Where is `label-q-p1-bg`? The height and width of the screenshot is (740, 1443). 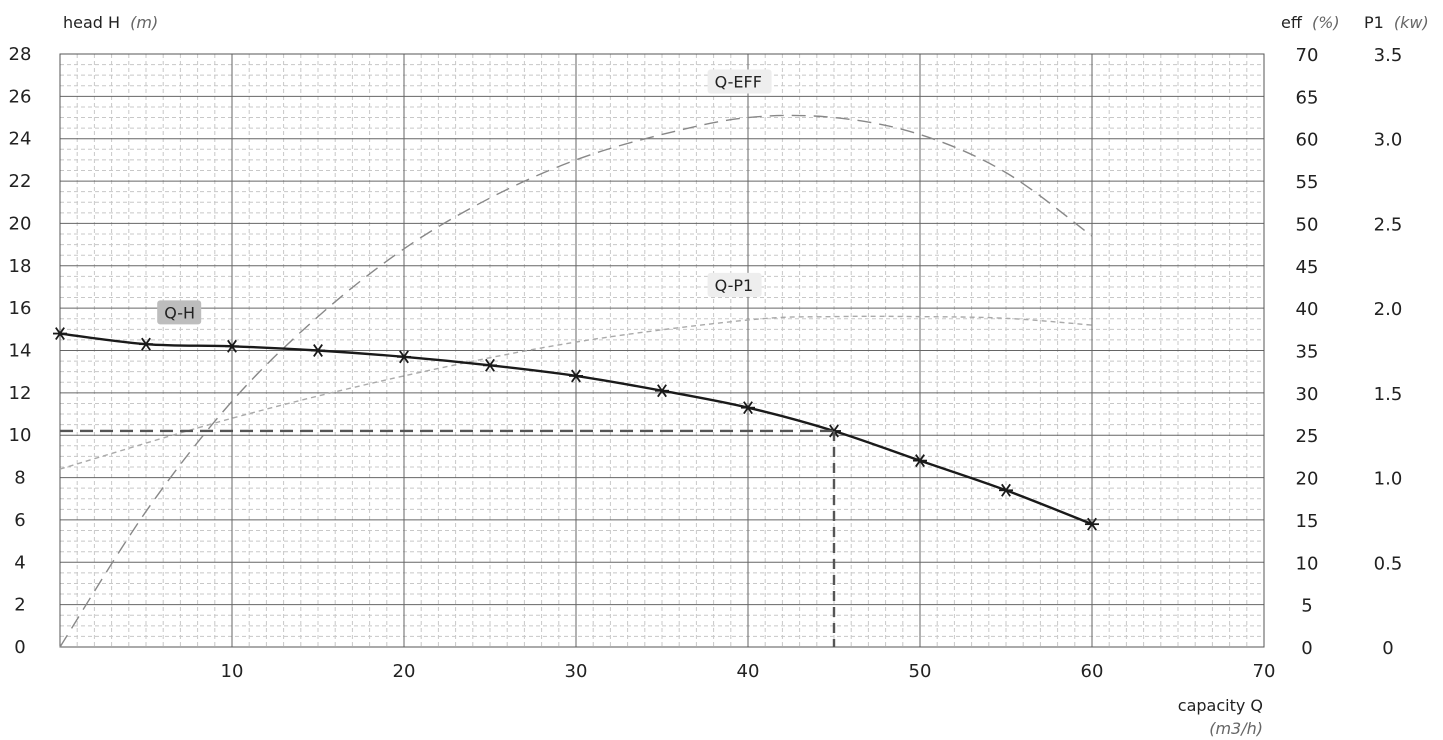
label-q-p1-bg is located at coordinates (734, 284).